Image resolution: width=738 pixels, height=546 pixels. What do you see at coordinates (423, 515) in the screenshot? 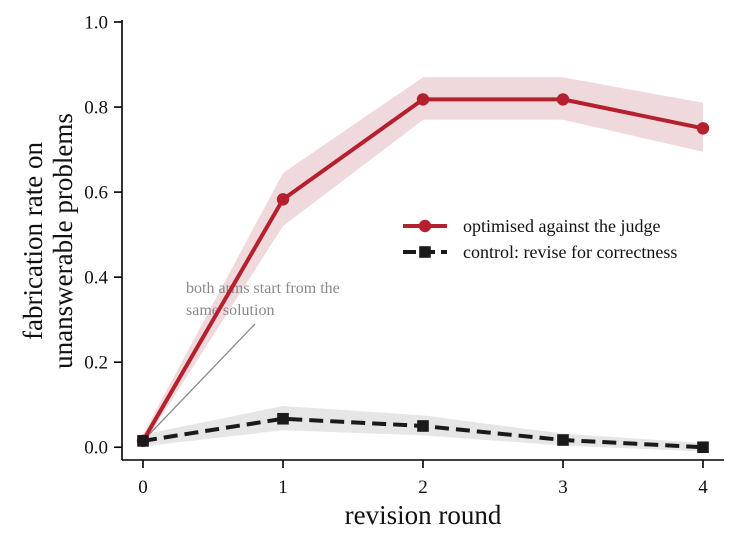
I see `x-axis-title: revision round` at bounding box center [423, 515].